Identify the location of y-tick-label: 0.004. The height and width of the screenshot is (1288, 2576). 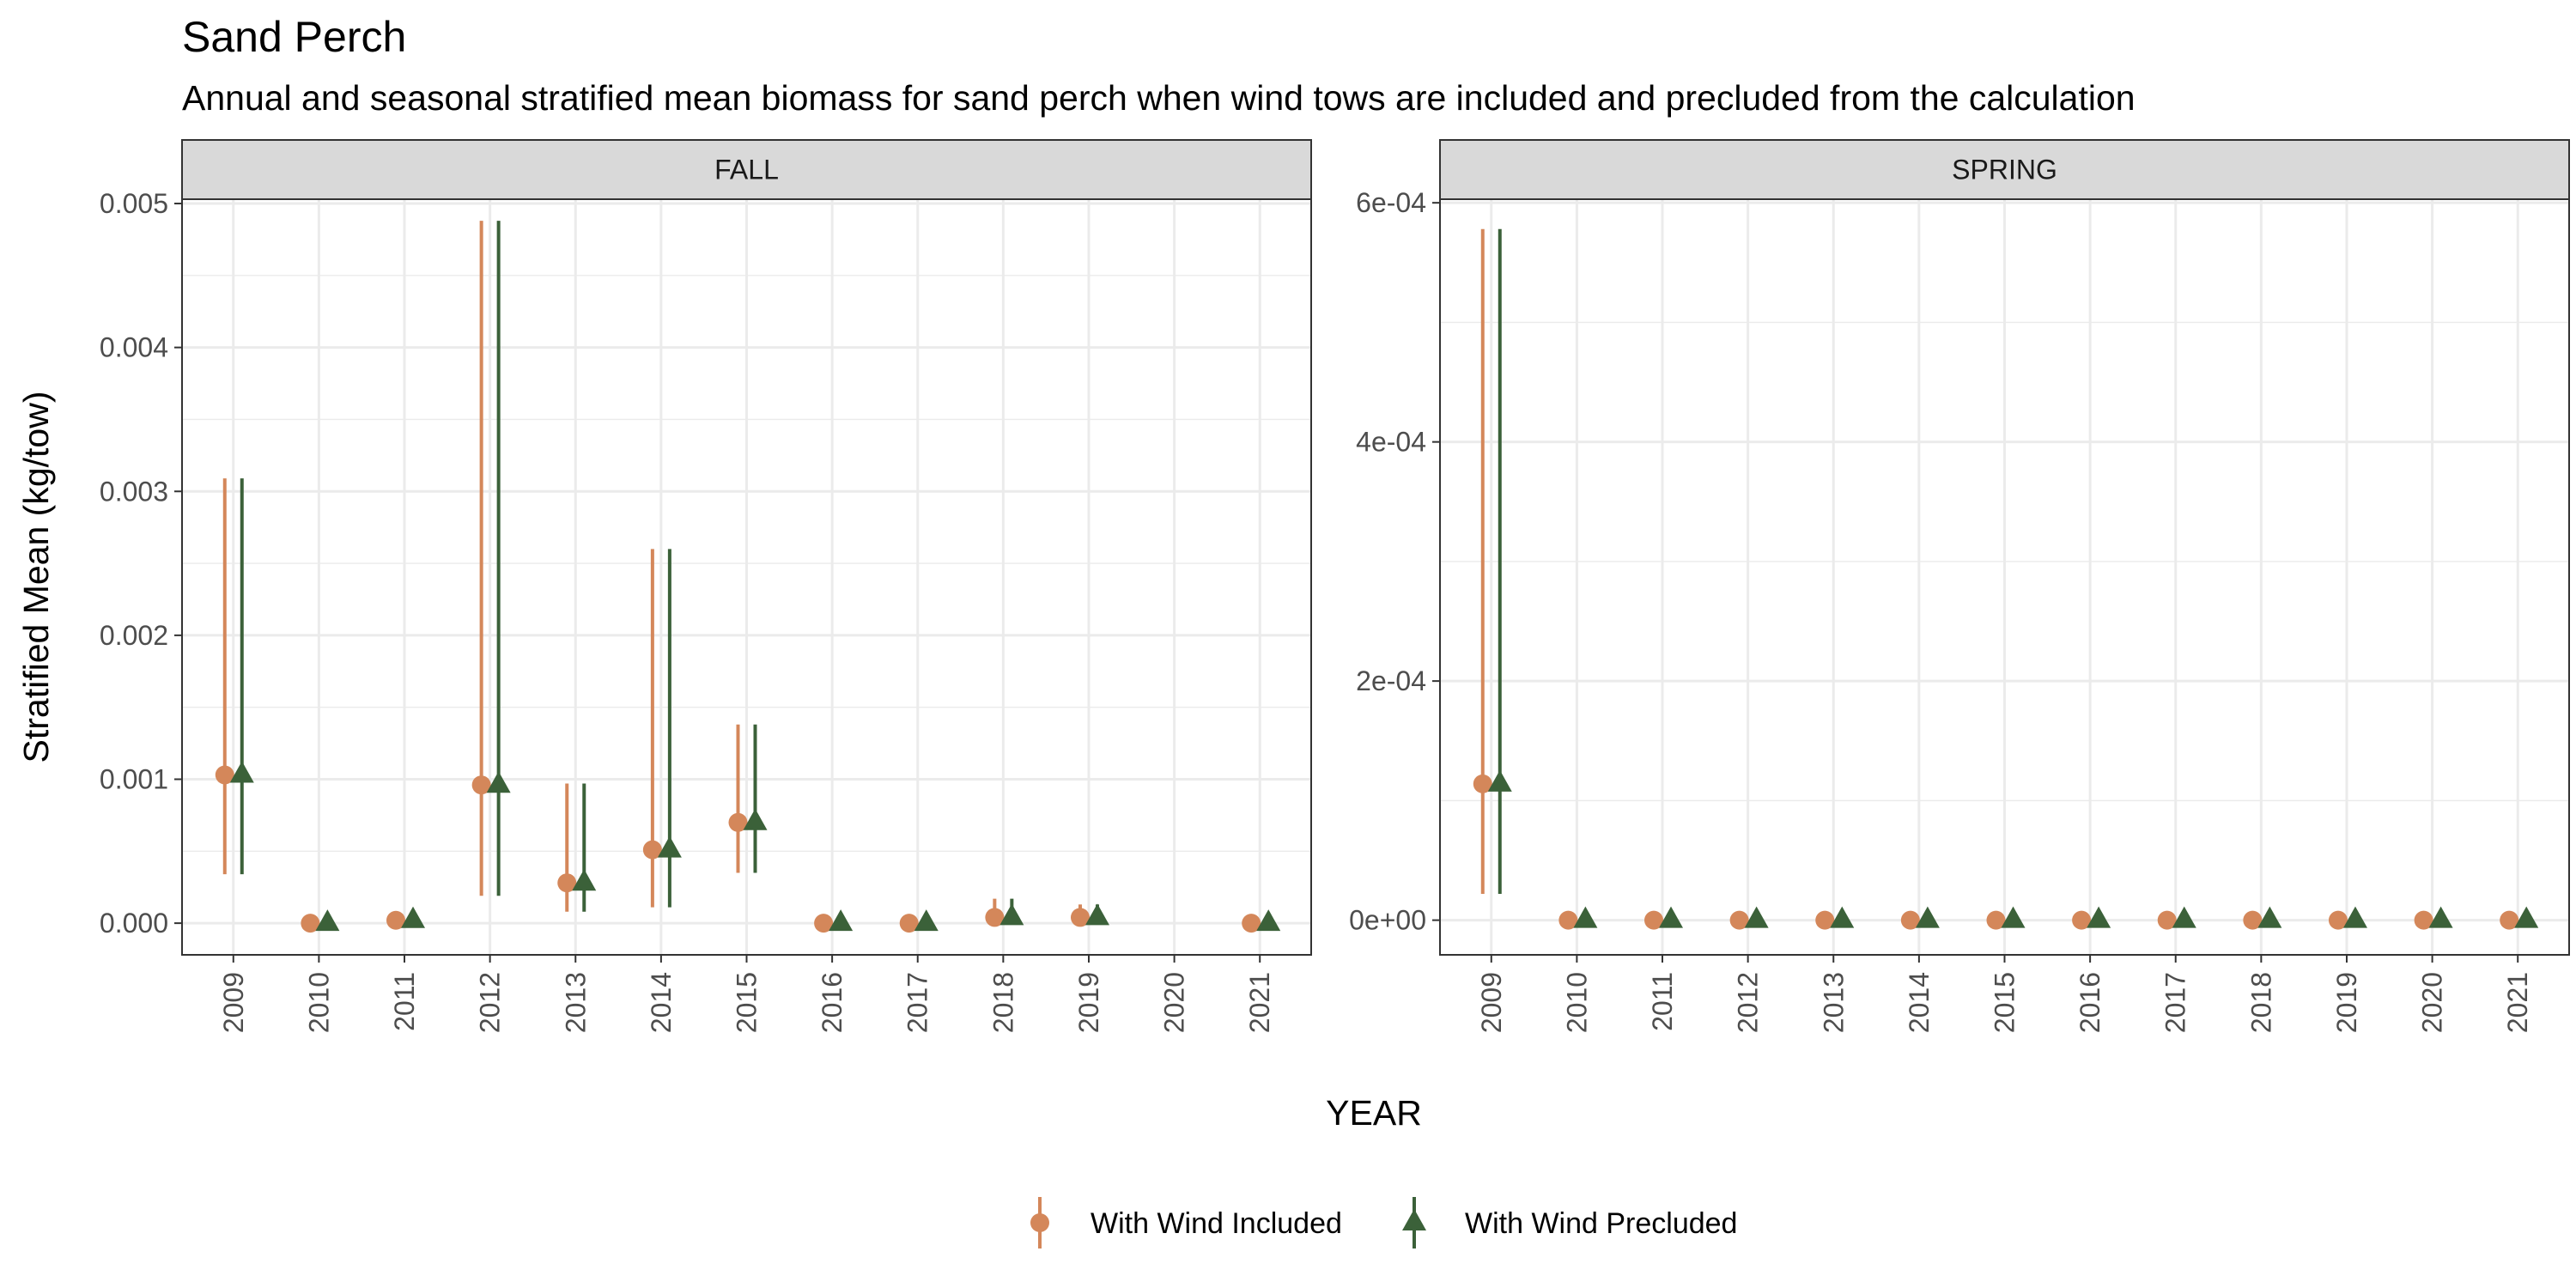
(134, 347).